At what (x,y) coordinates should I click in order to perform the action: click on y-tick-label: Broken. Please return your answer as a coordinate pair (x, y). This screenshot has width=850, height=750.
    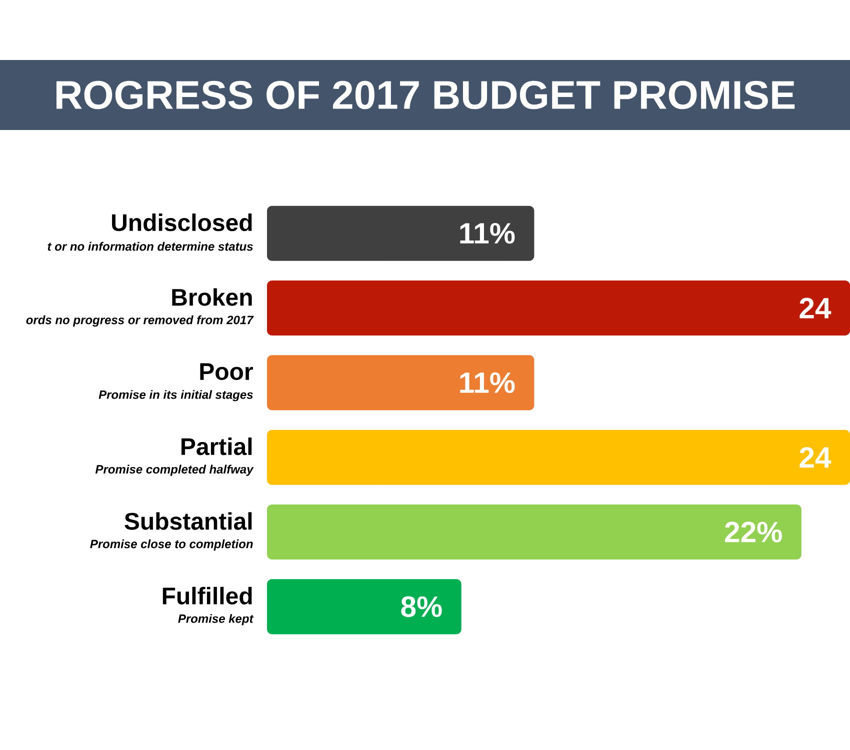
    Looking at the image, I should click on (212, 297).